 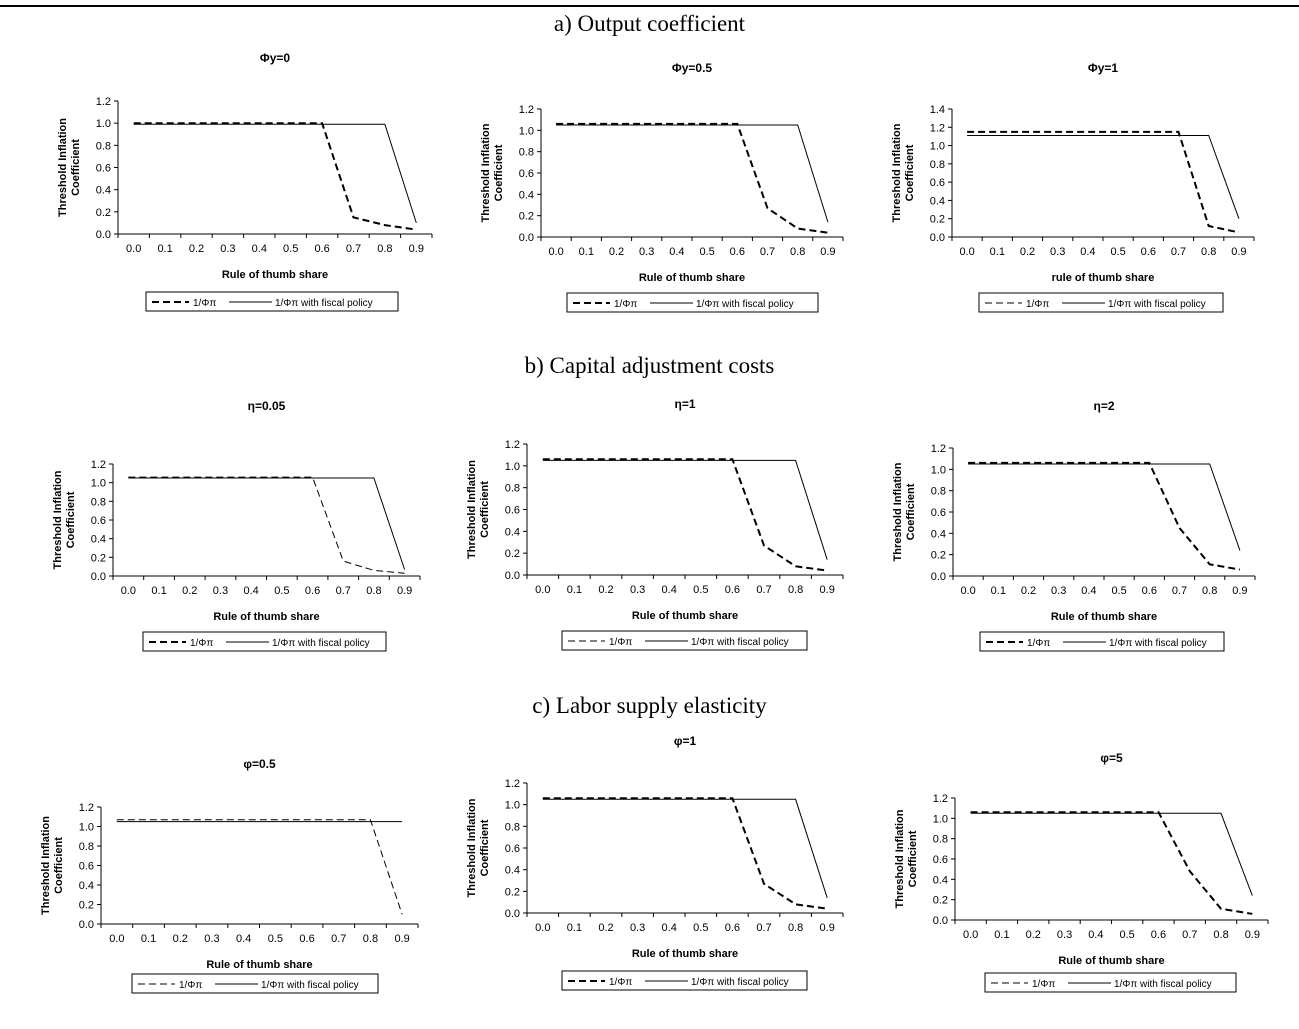 What do you see at coordinates (275, 58) in the screenshot?
I see `chart-title: Φy=0` at bounding box center [275, 58].